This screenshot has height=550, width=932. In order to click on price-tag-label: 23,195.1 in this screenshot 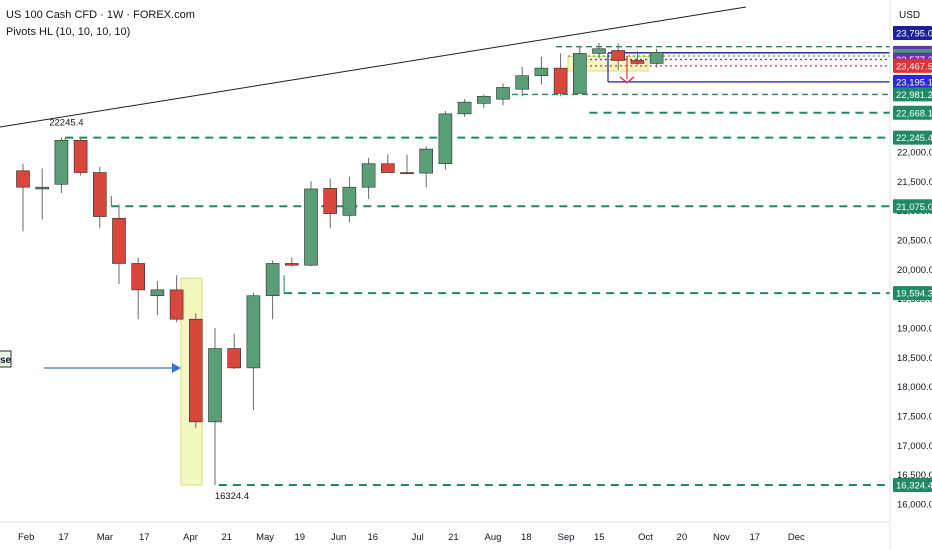, I will do `click(914, 82)`.